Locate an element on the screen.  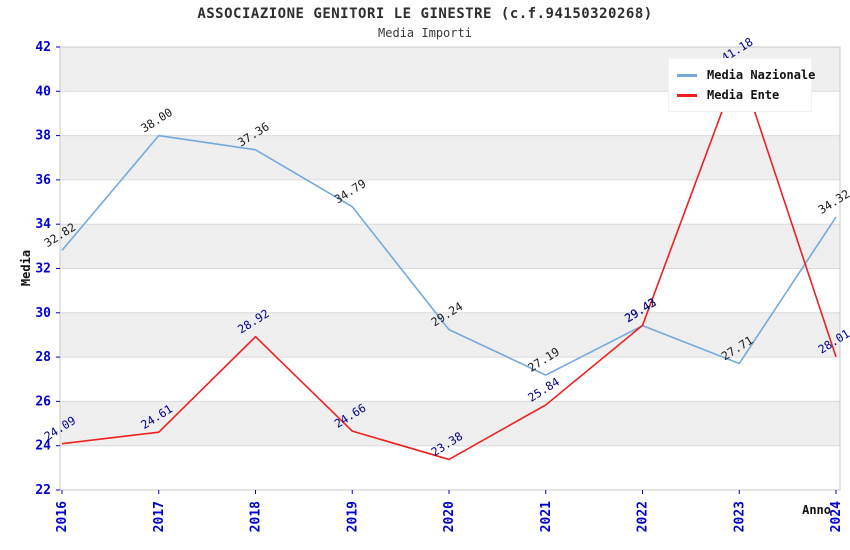
x-tick-label: 2016 is located at coordinates (62, 516).